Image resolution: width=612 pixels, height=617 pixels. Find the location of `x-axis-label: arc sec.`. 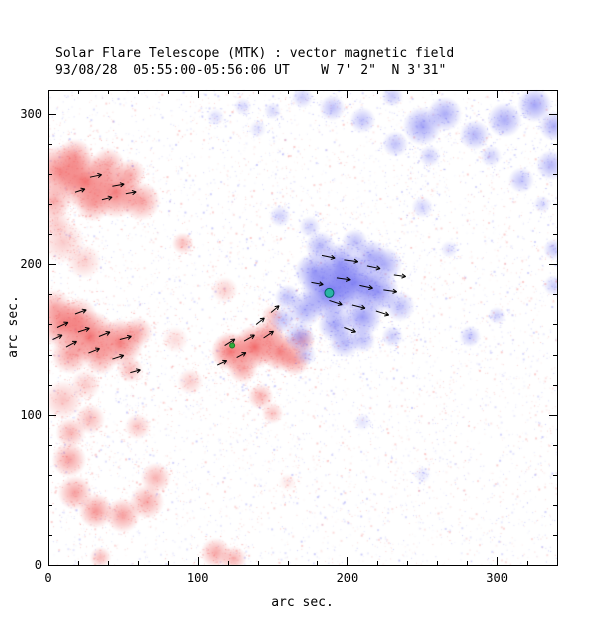

x-axis-label: arc sec. is located at coordinates (302, 602).